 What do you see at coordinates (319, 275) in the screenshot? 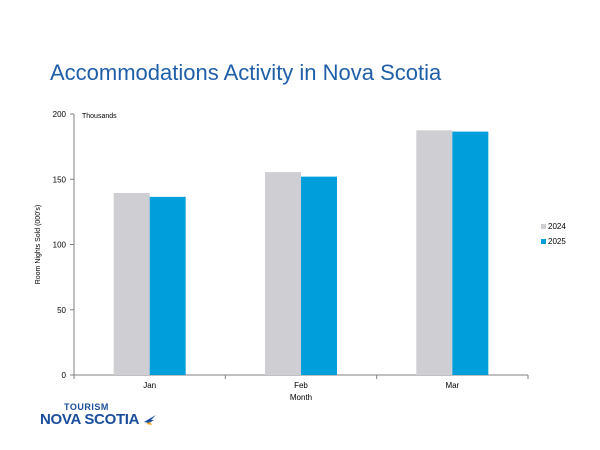
I see `bar-2025-Feb` at bounding box center [319, 275].